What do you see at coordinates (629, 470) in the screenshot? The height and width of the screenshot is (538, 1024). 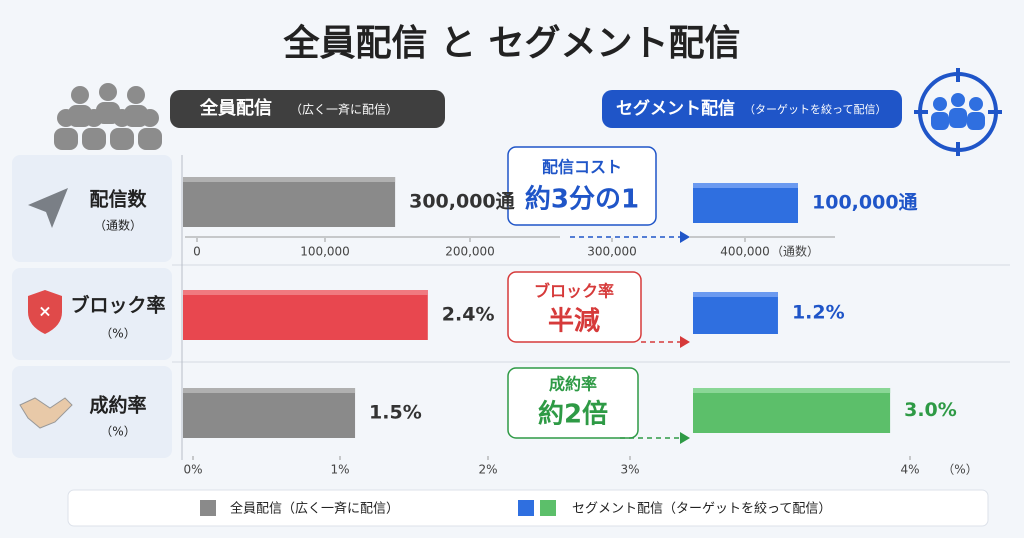 I see `tick-label: 3%` at bounding box center [629, 470].